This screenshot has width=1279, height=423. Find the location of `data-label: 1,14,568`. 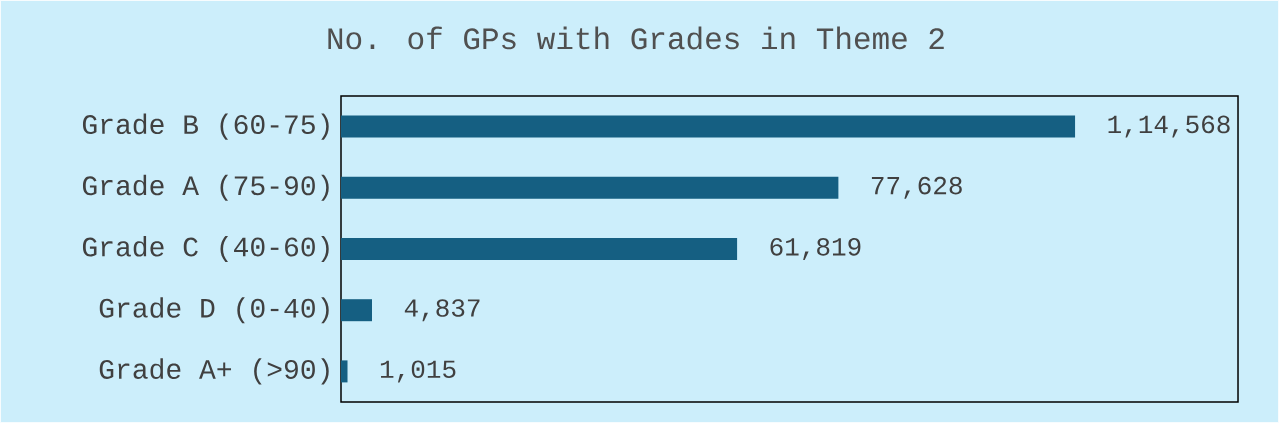

data-label: 1,14,568 is located at coordinates (1169, 126).